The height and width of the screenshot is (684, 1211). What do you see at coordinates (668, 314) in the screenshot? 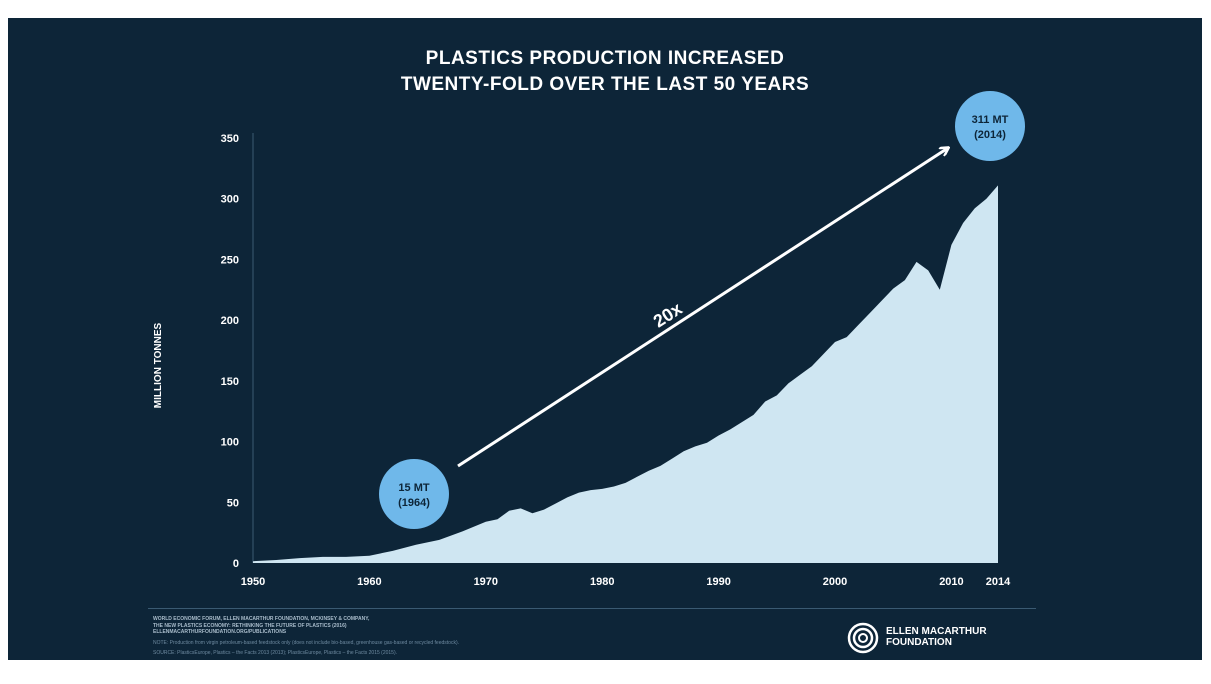
I see `growth-multiplier-label: 20x` at bounding box center [668, 314].